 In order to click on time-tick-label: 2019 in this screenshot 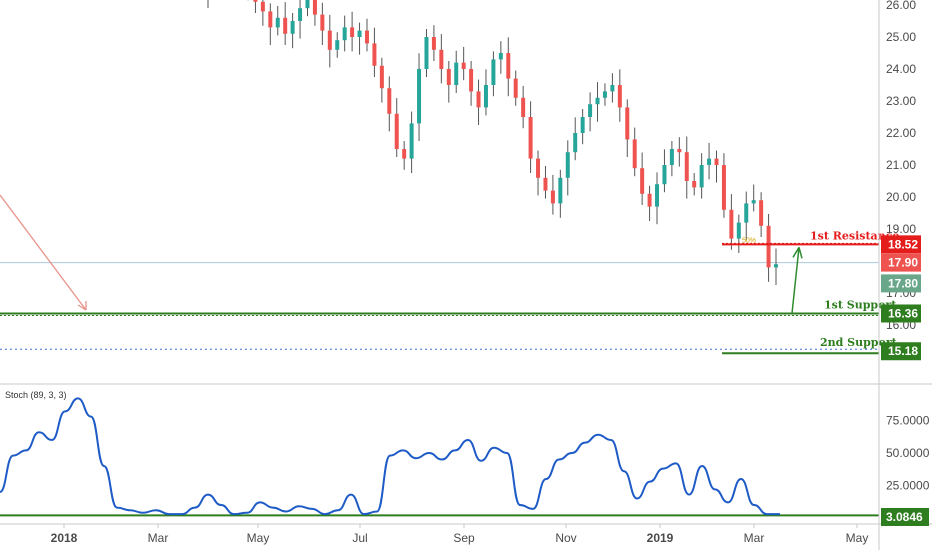, I will do `click(660, 538)`.